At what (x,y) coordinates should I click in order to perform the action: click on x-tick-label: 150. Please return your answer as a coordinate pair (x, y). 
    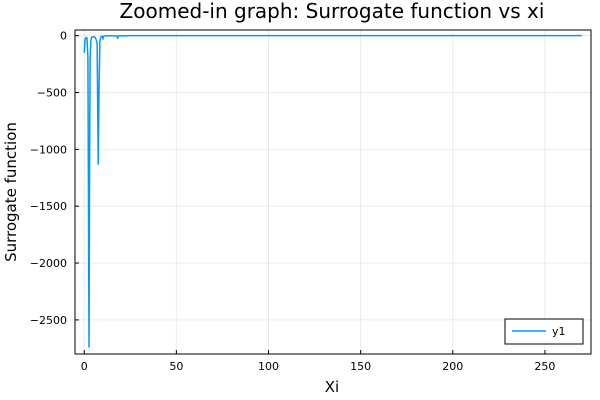
    Looking at the image, I should click on (360, 366).